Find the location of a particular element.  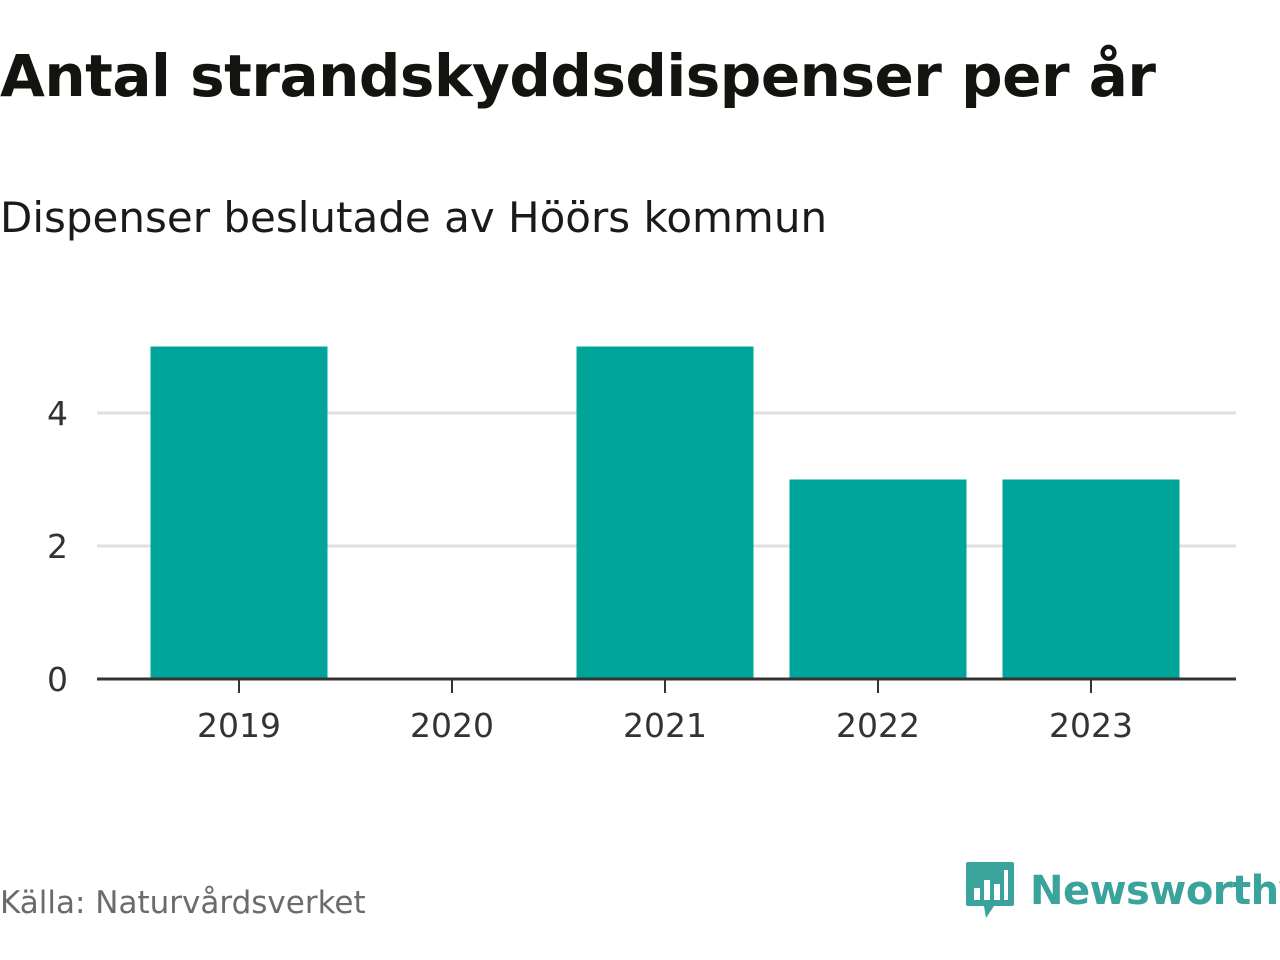

source-note: Källa: Naturvårdsverket is located at coordinates (183, 903).